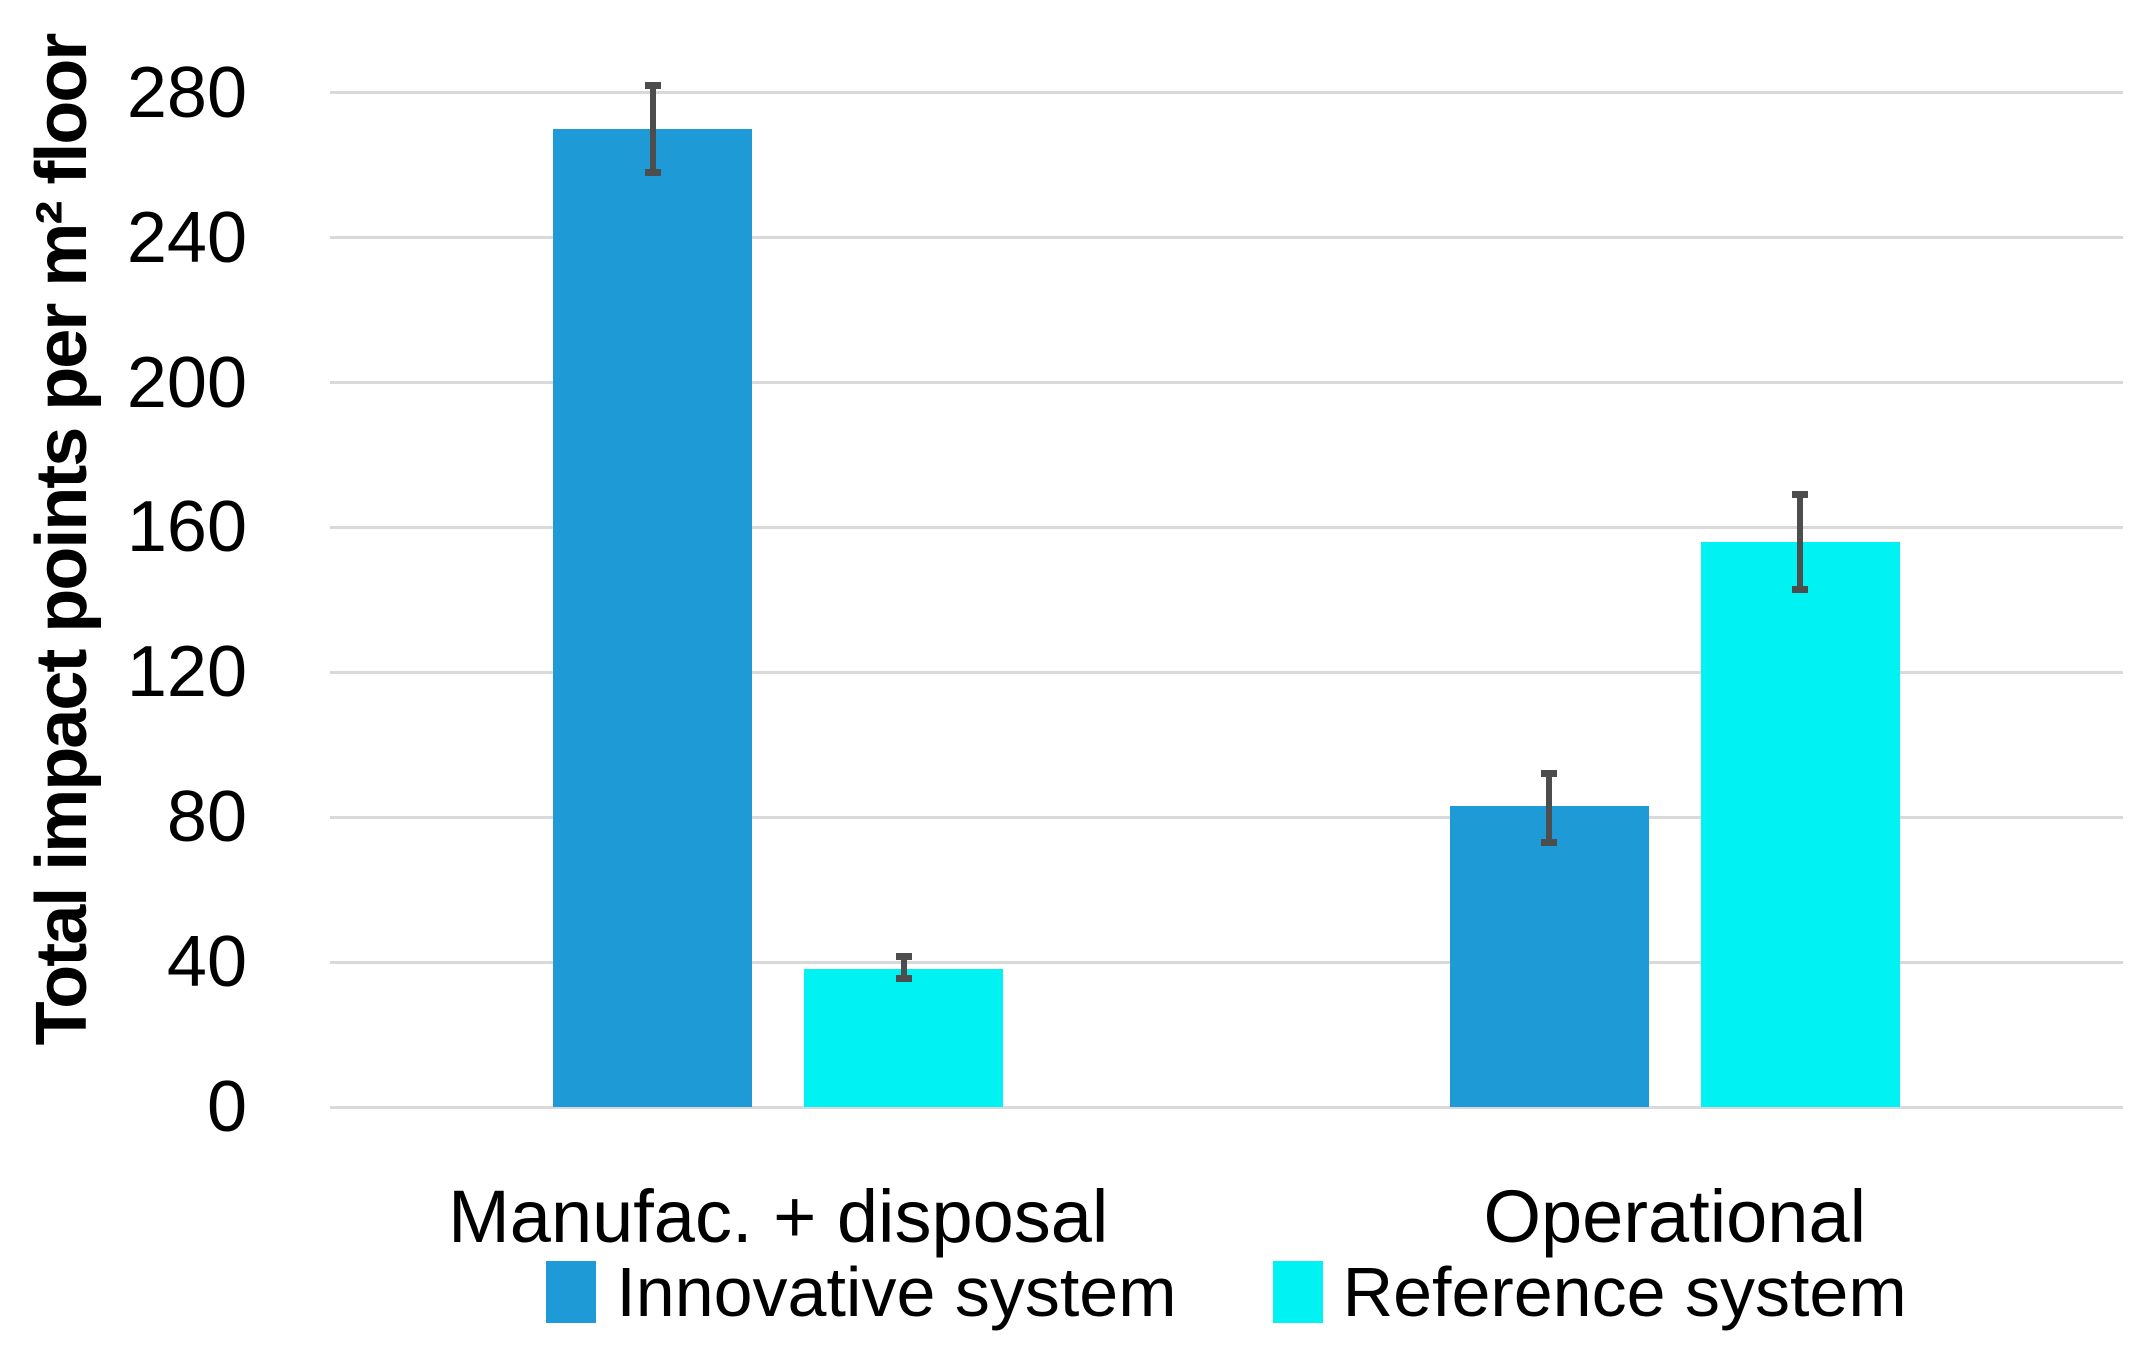 This screenshot has width=2131, height=1371. Describe the element at coordinates (186, 527) in the screenshot. I see `y-tick-label-160: 160` at that location.